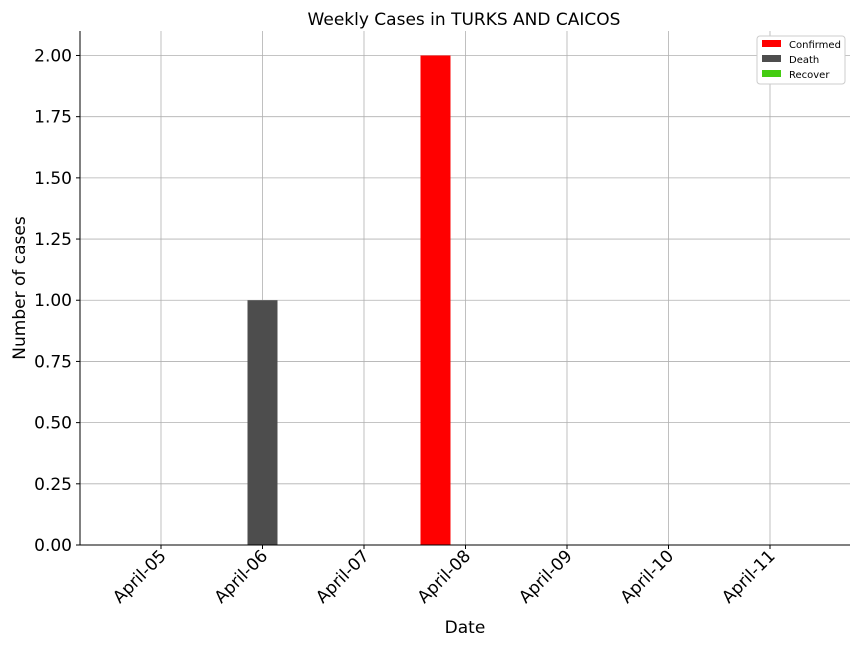 The height and width of the screenshot is (648, 864). What do you see at coordinates (53, 118) in the screenshot?
I see `y-tick-label: 1.75` at bounding box center [53, 118].